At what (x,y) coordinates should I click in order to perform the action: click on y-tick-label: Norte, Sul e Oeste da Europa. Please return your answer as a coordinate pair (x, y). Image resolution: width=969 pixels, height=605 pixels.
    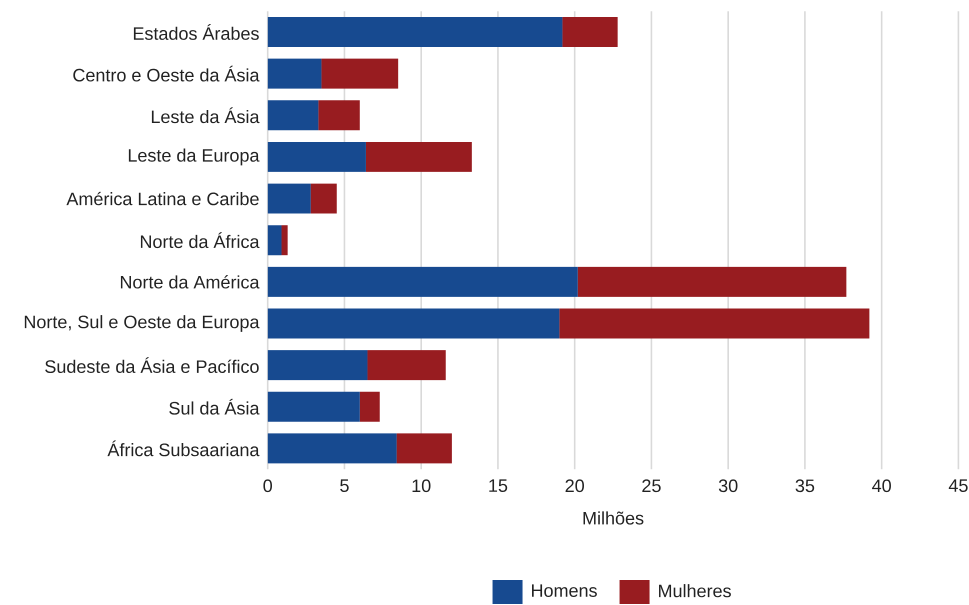
    Looking at the image, I should click on (142, 323).